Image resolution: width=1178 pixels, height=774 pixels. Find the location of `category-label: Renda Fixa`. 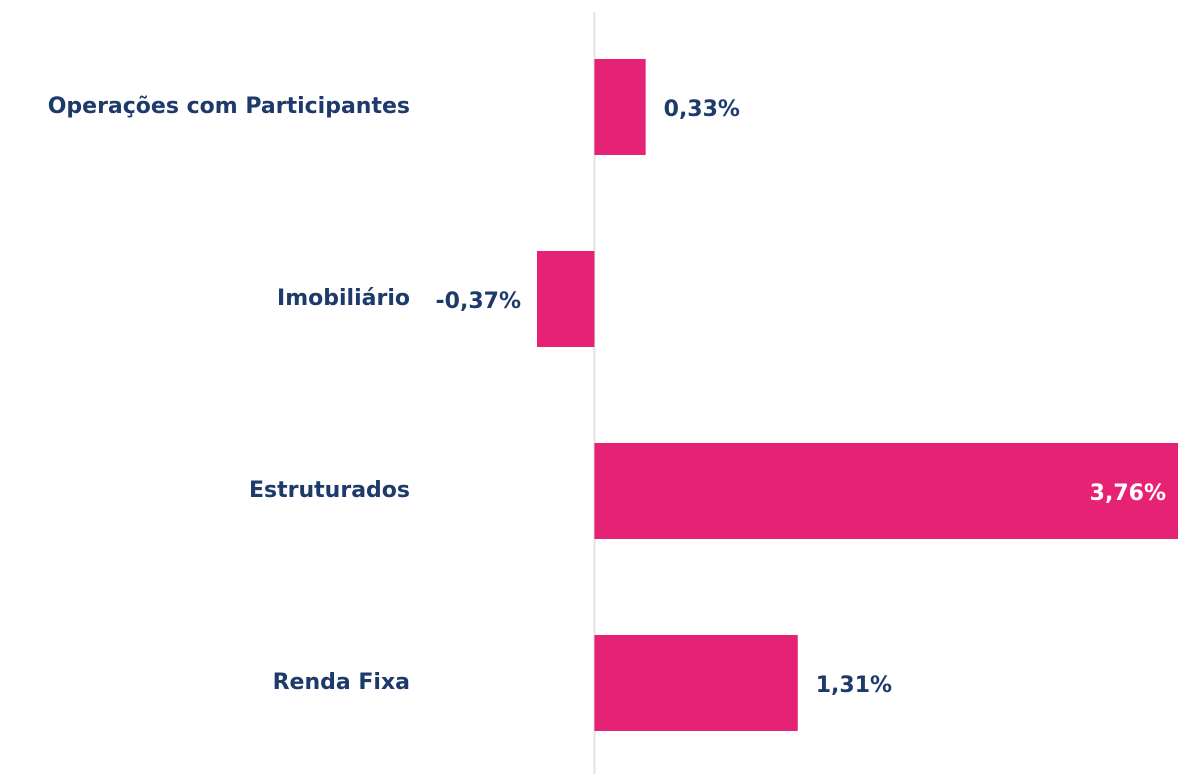

category-label: Renda Fixa is located at coordinates (341, 682).